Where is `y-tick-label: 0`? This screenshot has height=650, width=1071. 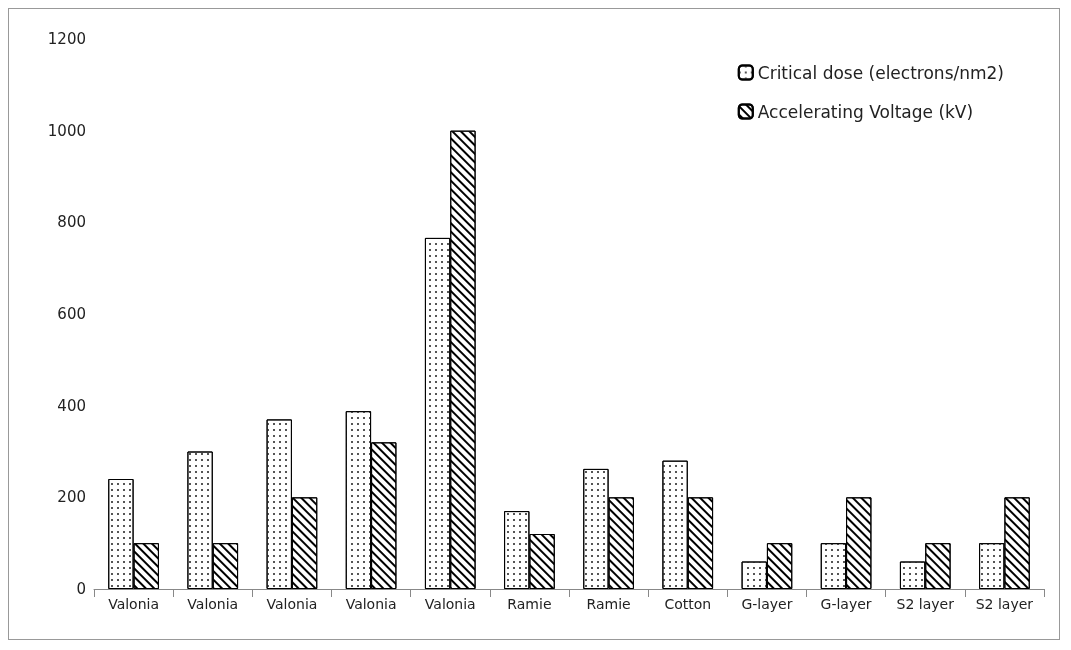
y-tick-label: 0 is located at coordinates (81, 589).